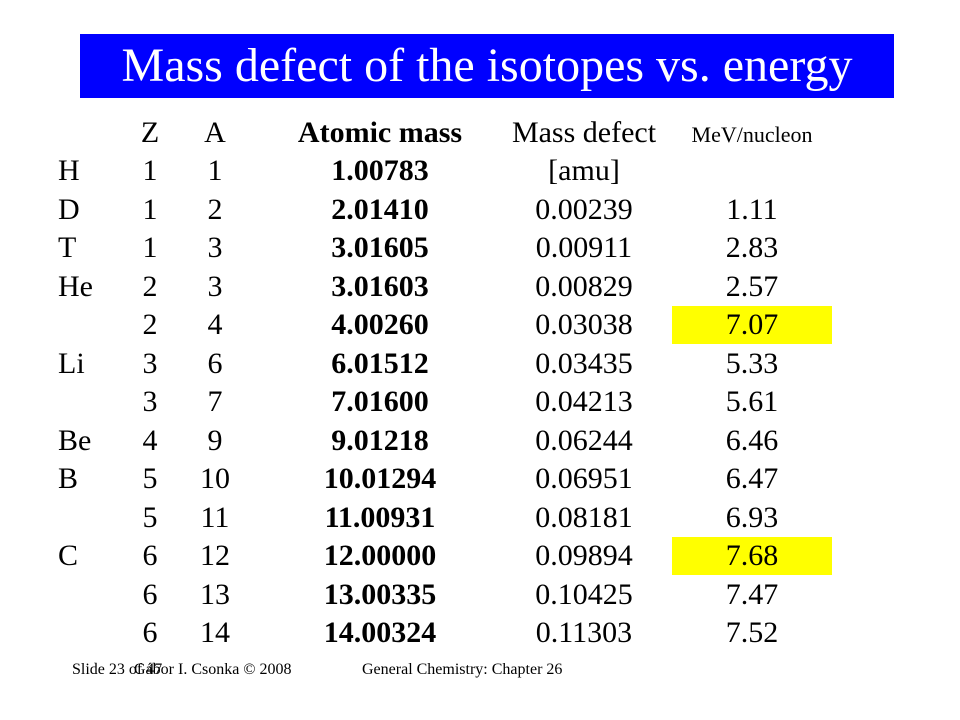 Image resolution: width=960 pixels, height=720 pixels. What do you see at coordinates (150, 132) in the screenshot?
I see `header-z: Z` at bounding box center [150, 132].